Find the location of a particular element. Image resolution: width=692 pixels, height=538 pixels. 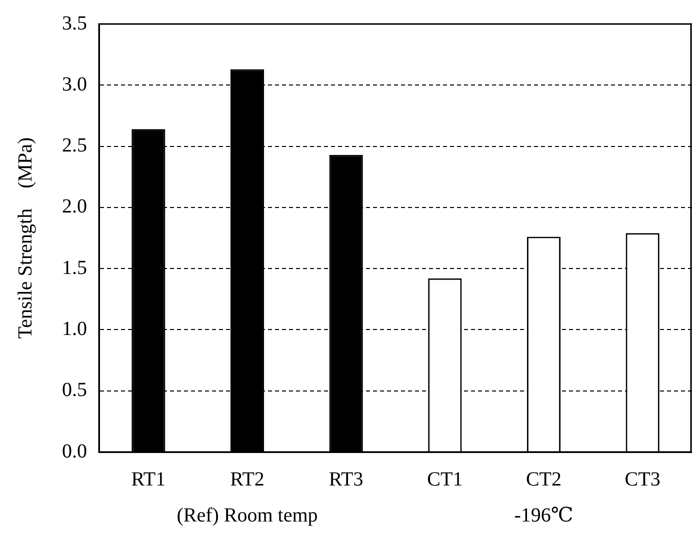

y-tick-label: 1.5 is located at coordinates (74, 267).